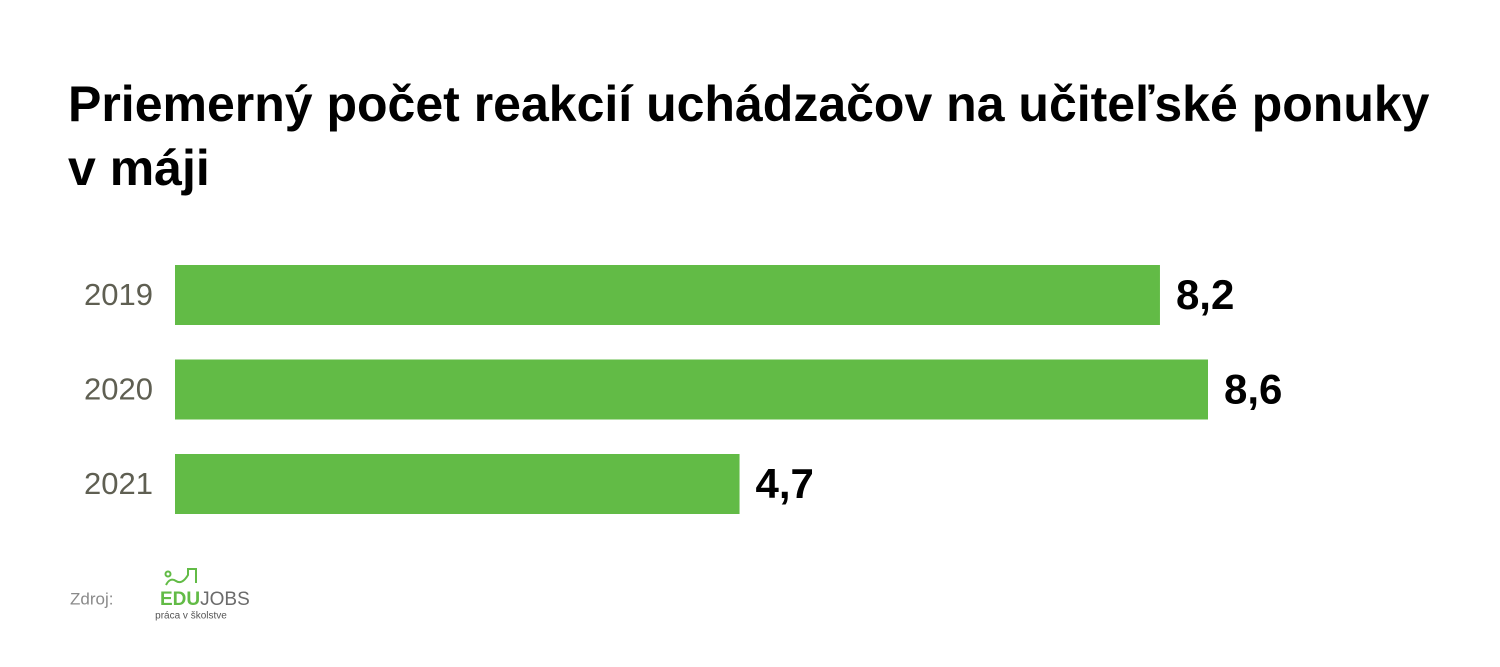  I want to click on value-label: 8,6, so click(1253, 389).